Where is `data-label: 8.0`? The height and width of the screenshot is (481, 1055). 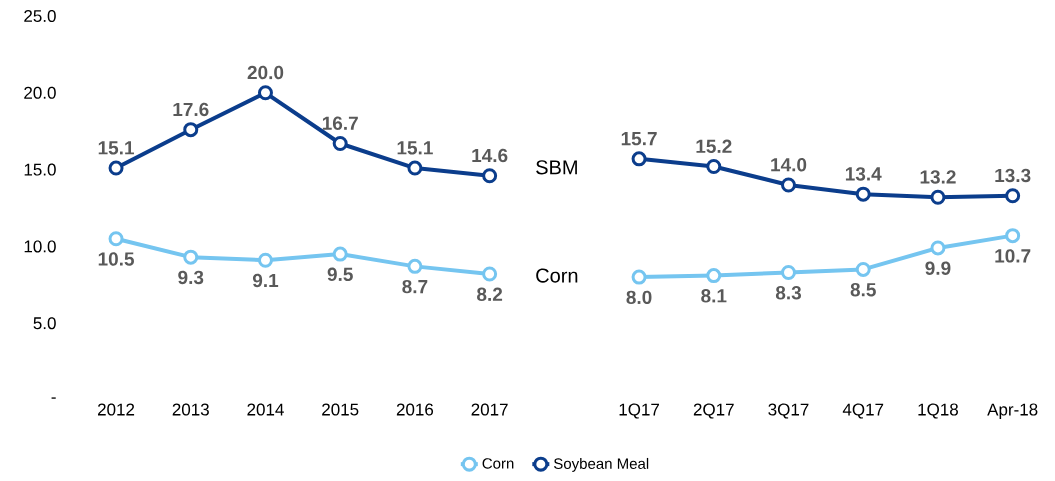
data-label: 8.0 is located at coordinates (639, 297).